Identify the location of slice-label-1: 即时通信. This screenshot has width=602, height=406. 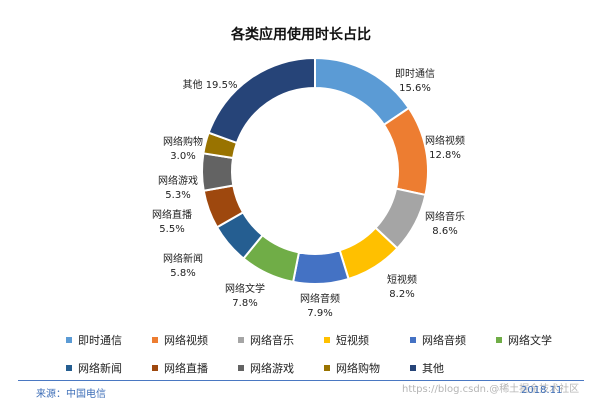
(415, 74).